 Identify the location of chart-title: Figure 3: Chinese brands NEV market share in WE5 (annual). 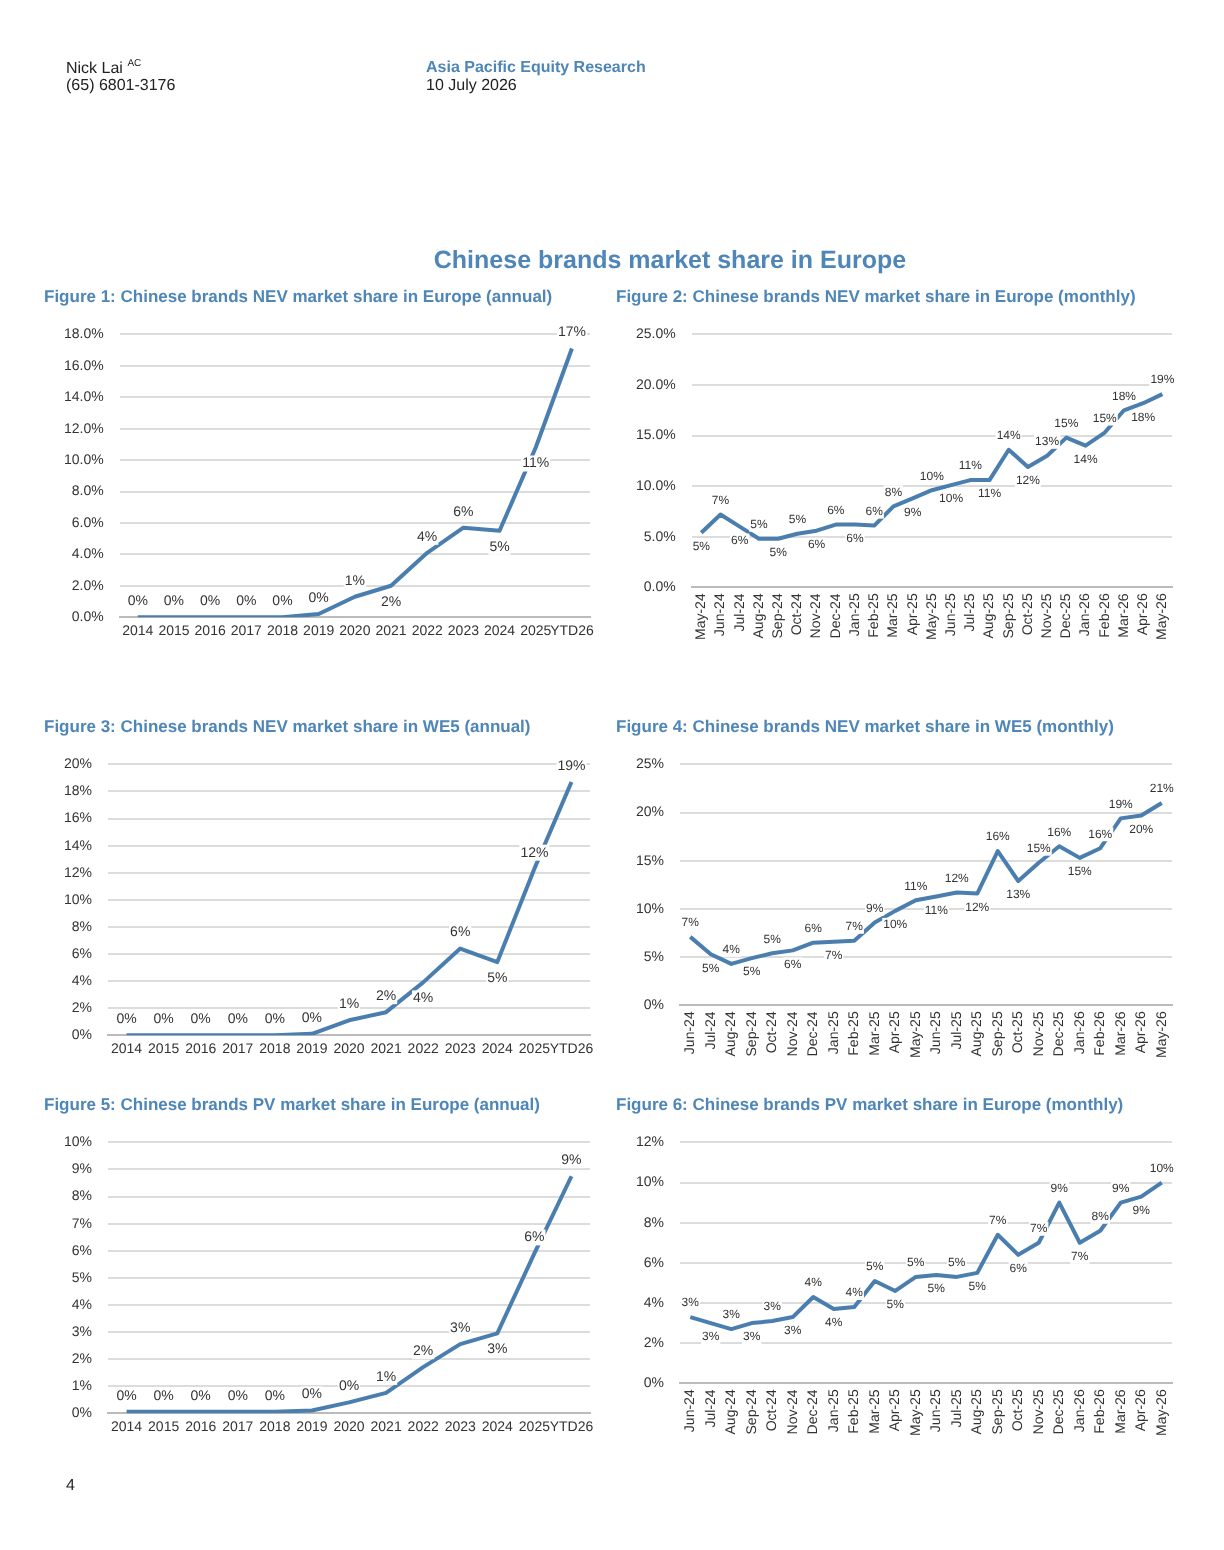
(288, 728).